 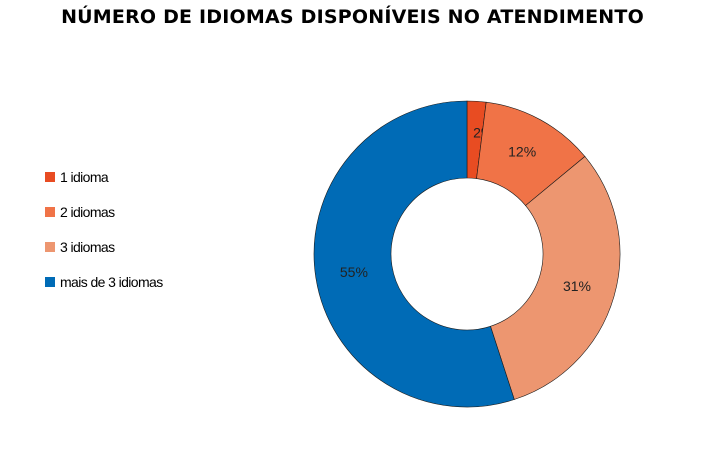 I want to click on legend-item-1-idioma: 1 idioma, so click(x=104, y=176).